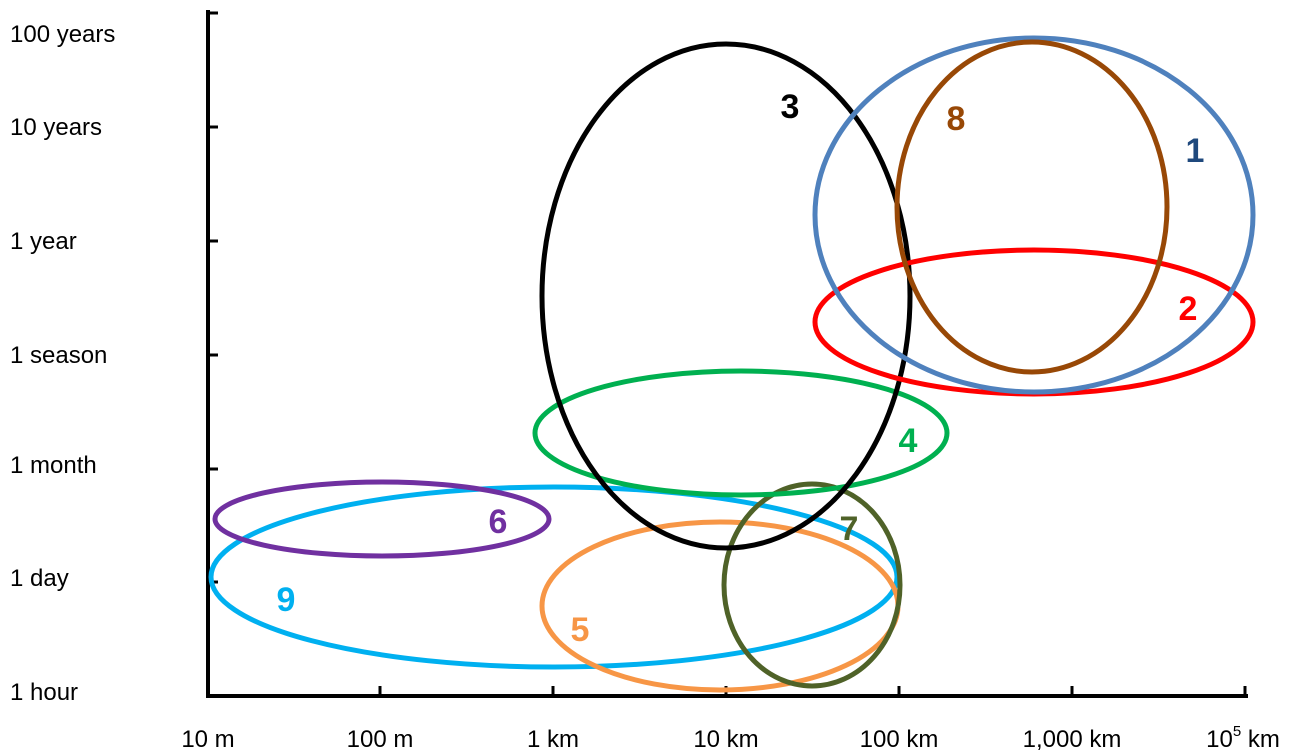 Image resolution: width=1306 pixels, height=756 pixels. Describe the element at coordinates (1243, 738) in the screenshot. I see `x-tick-label-10e5km: 105 km` at that location.